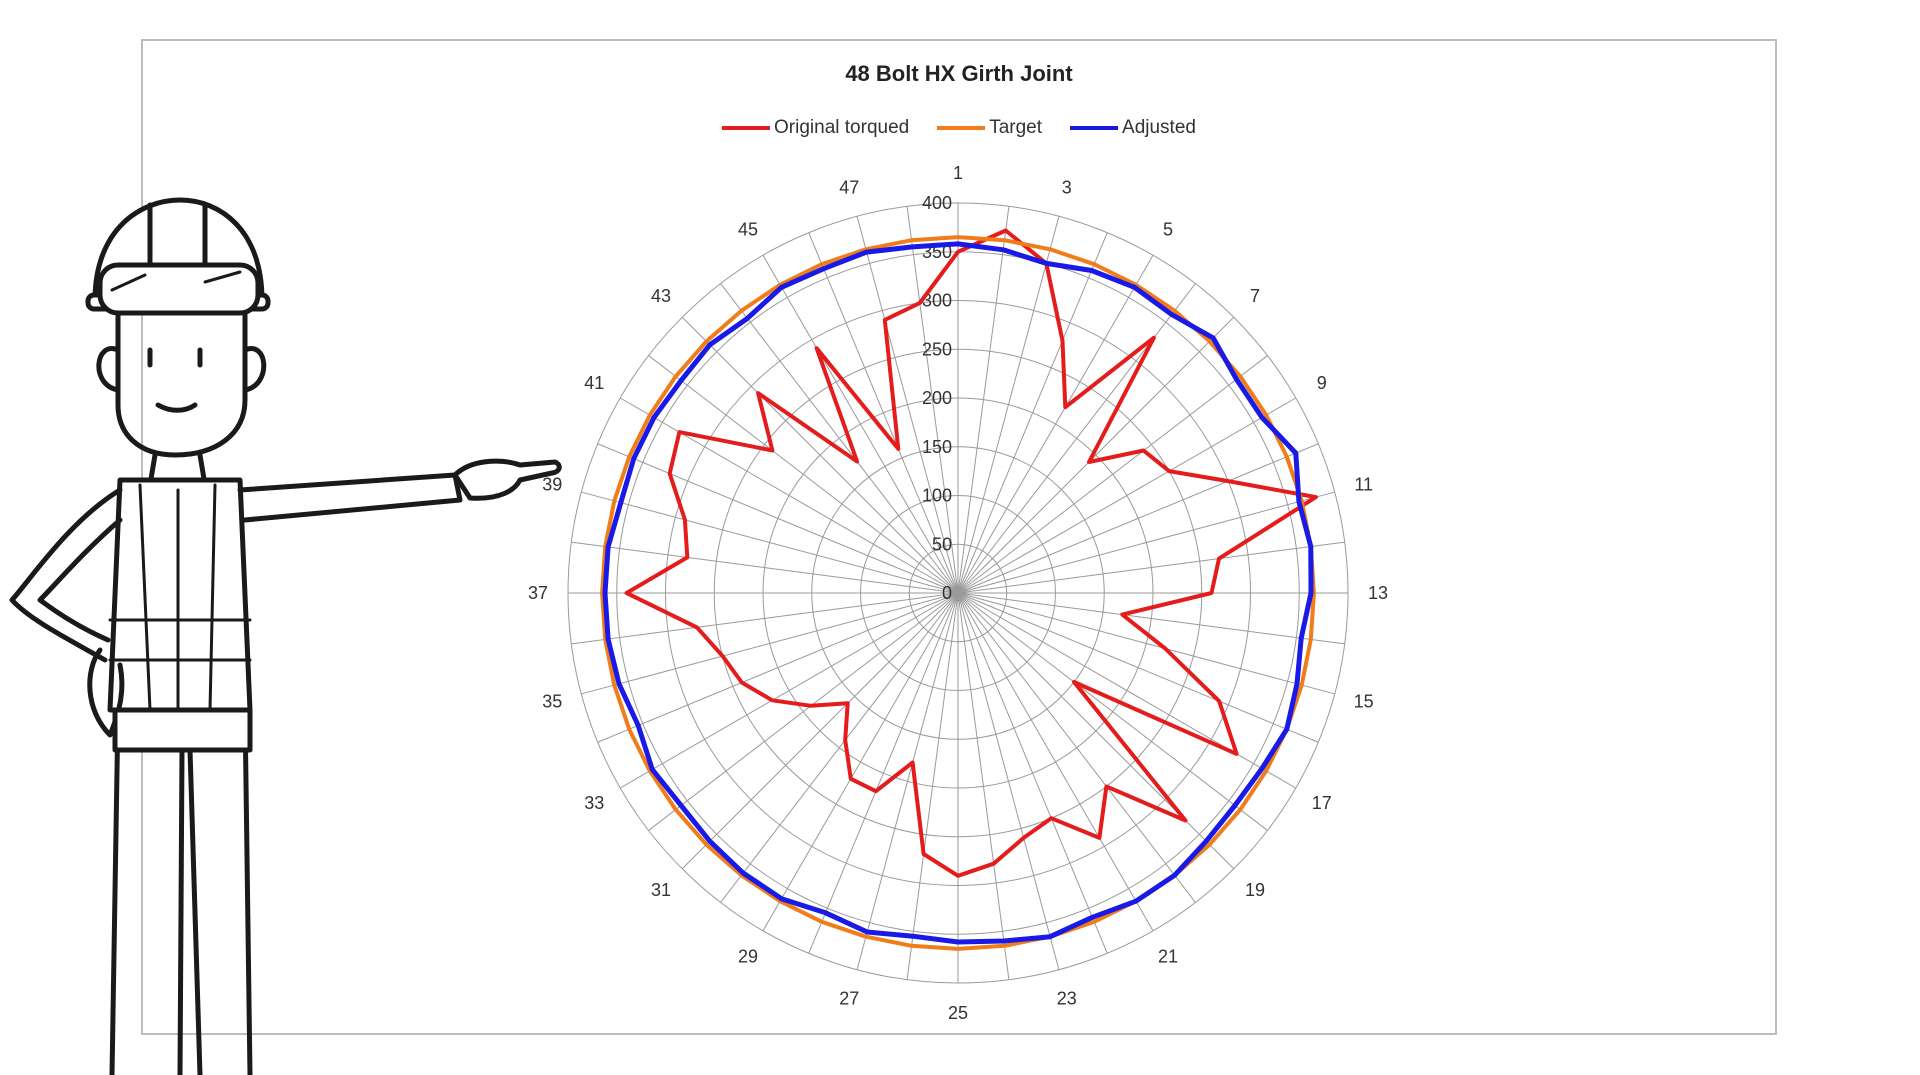 The image size is (1920, 1075). I want to click on chart-title: 48 Bolt HX Girth Joint, so click(959, 73).